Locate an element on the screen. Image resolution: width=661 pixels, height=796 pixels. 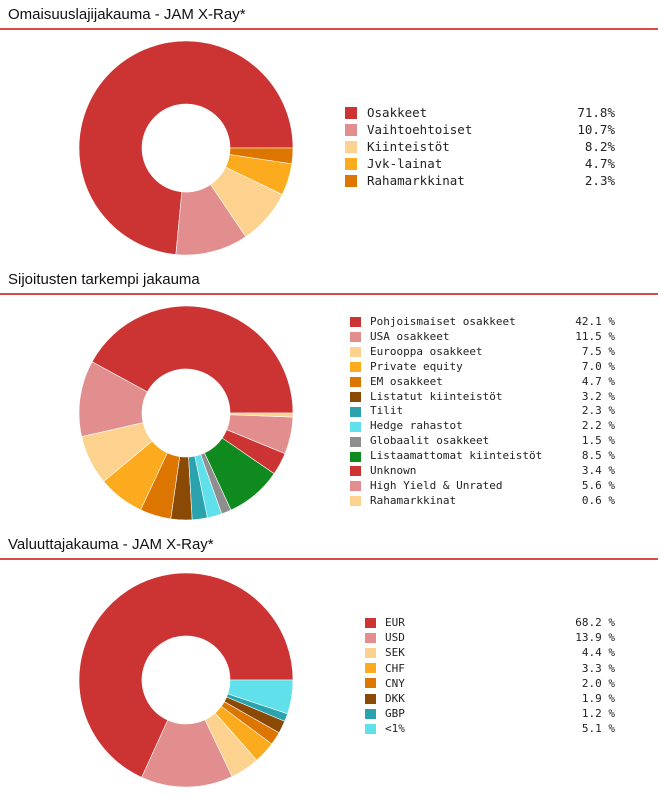
legend-label: Pohjoismaiset osakkeet is located at coordinates (443, 321).